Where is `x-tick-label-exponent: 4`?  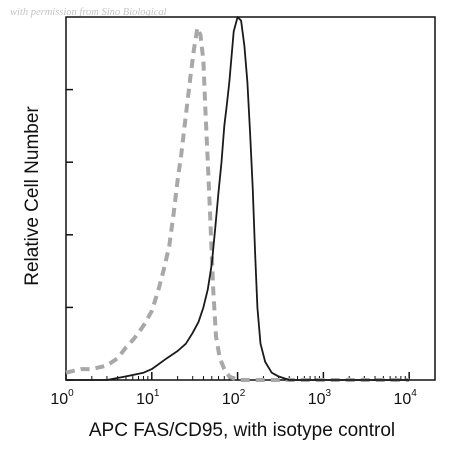 x-tick-label-exponent: 4 is located at coordinates (414, 393).